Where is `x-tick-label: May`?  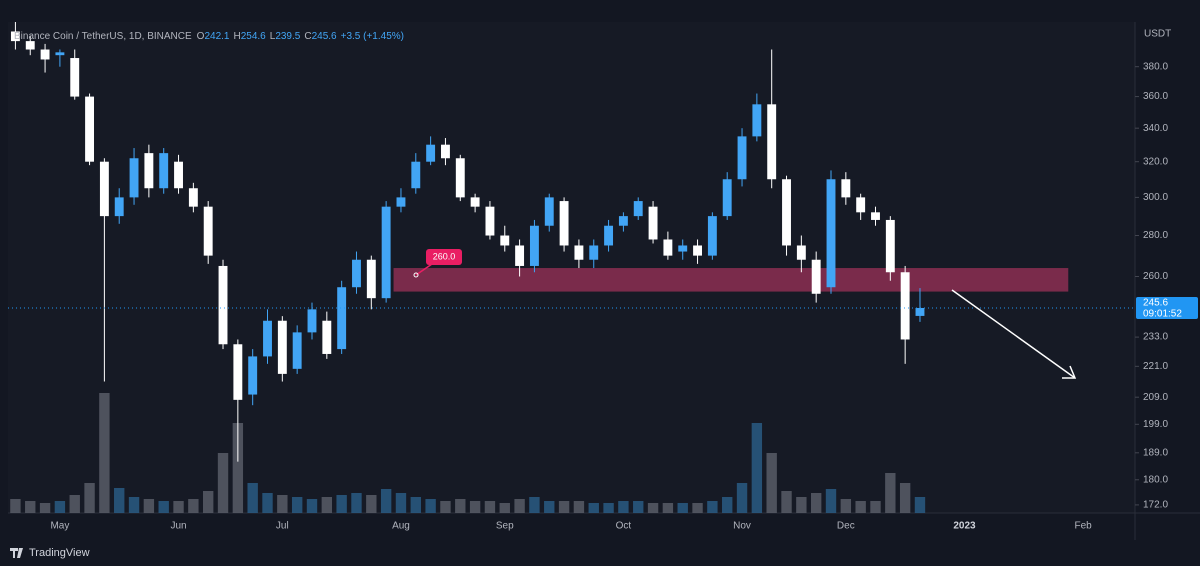 x-tick-label: May is located at coordinates (59, 526).